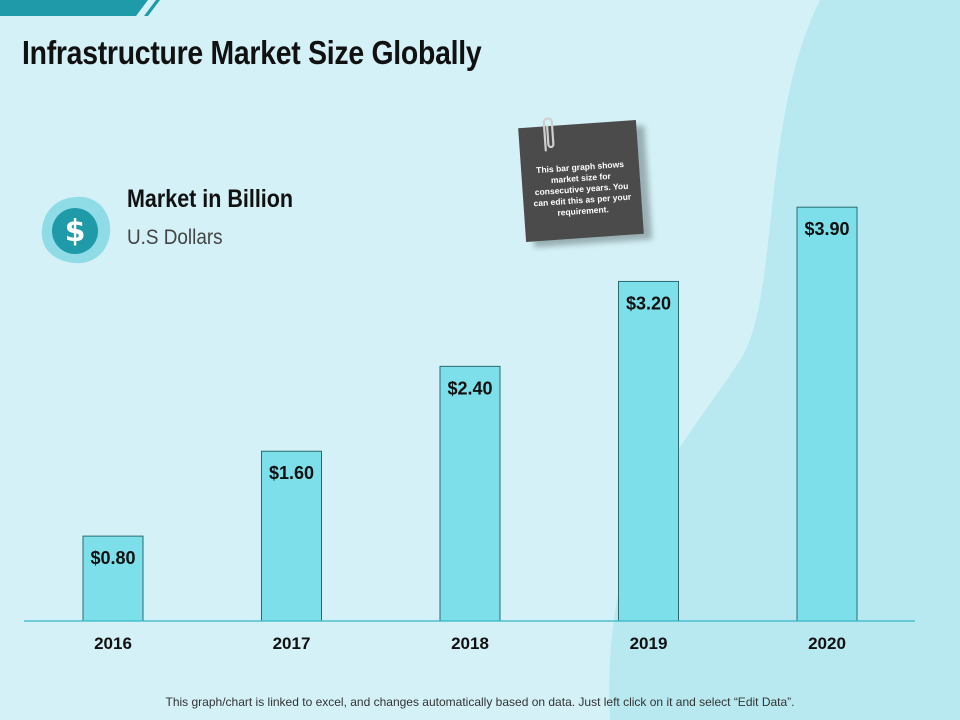 The height and width of the screenshot is (720, 960). What do you see at coordinates (291, 473) in the screenshot?
I see `data-label-2017: $1.60` at bounding box center [291, 473].